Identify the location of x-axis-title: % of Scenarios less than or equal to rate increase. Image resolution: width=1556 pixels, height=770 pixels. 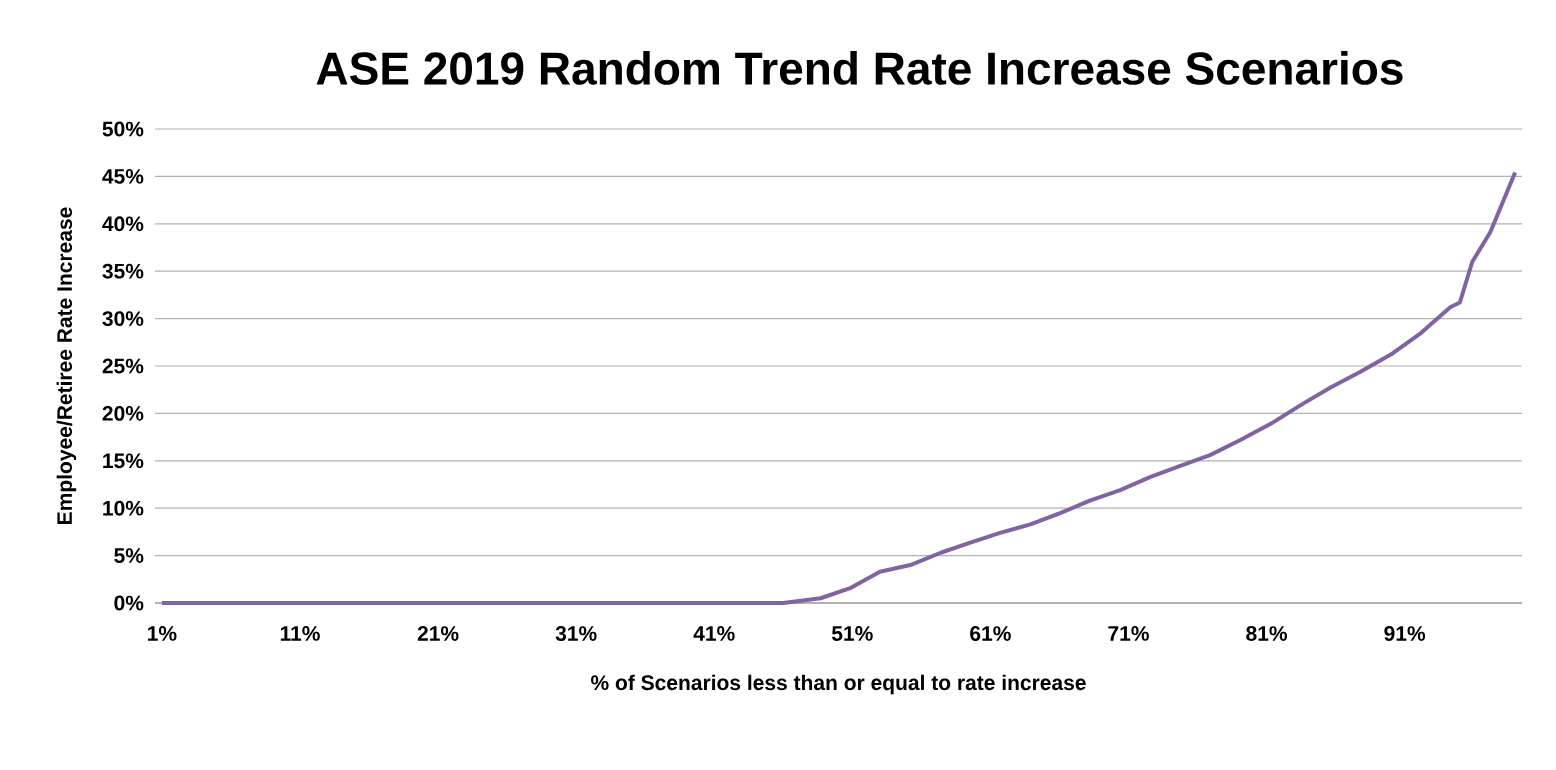
(838, 684).